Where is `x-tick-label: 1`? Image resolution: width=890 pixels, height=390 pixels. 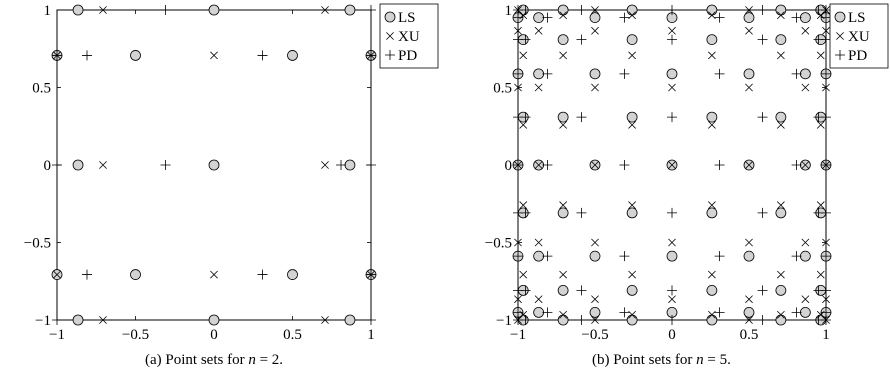 x-tick-label: 1 is located at coordinates (826, 335).